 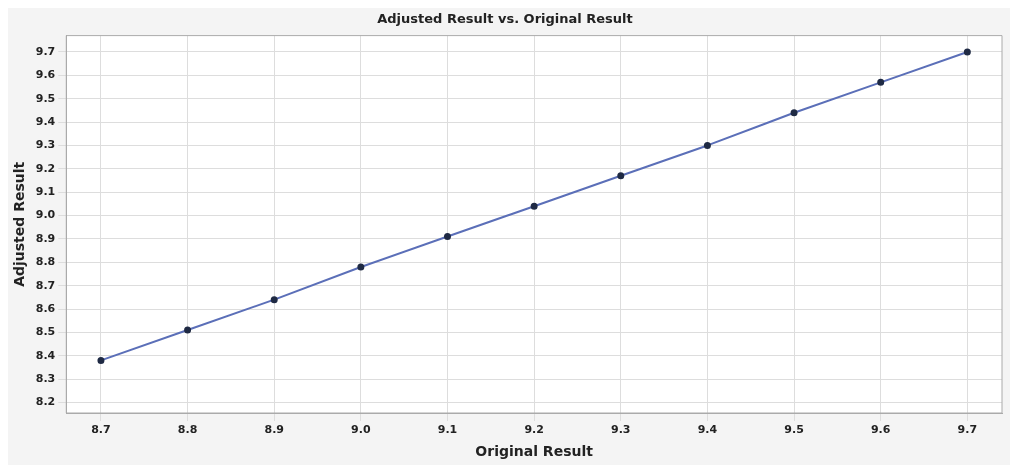 What do you see at coordinates (45, 308) in the screenshot?
I see `y-tick-label: 8.6` at bounding box center [45, 308].